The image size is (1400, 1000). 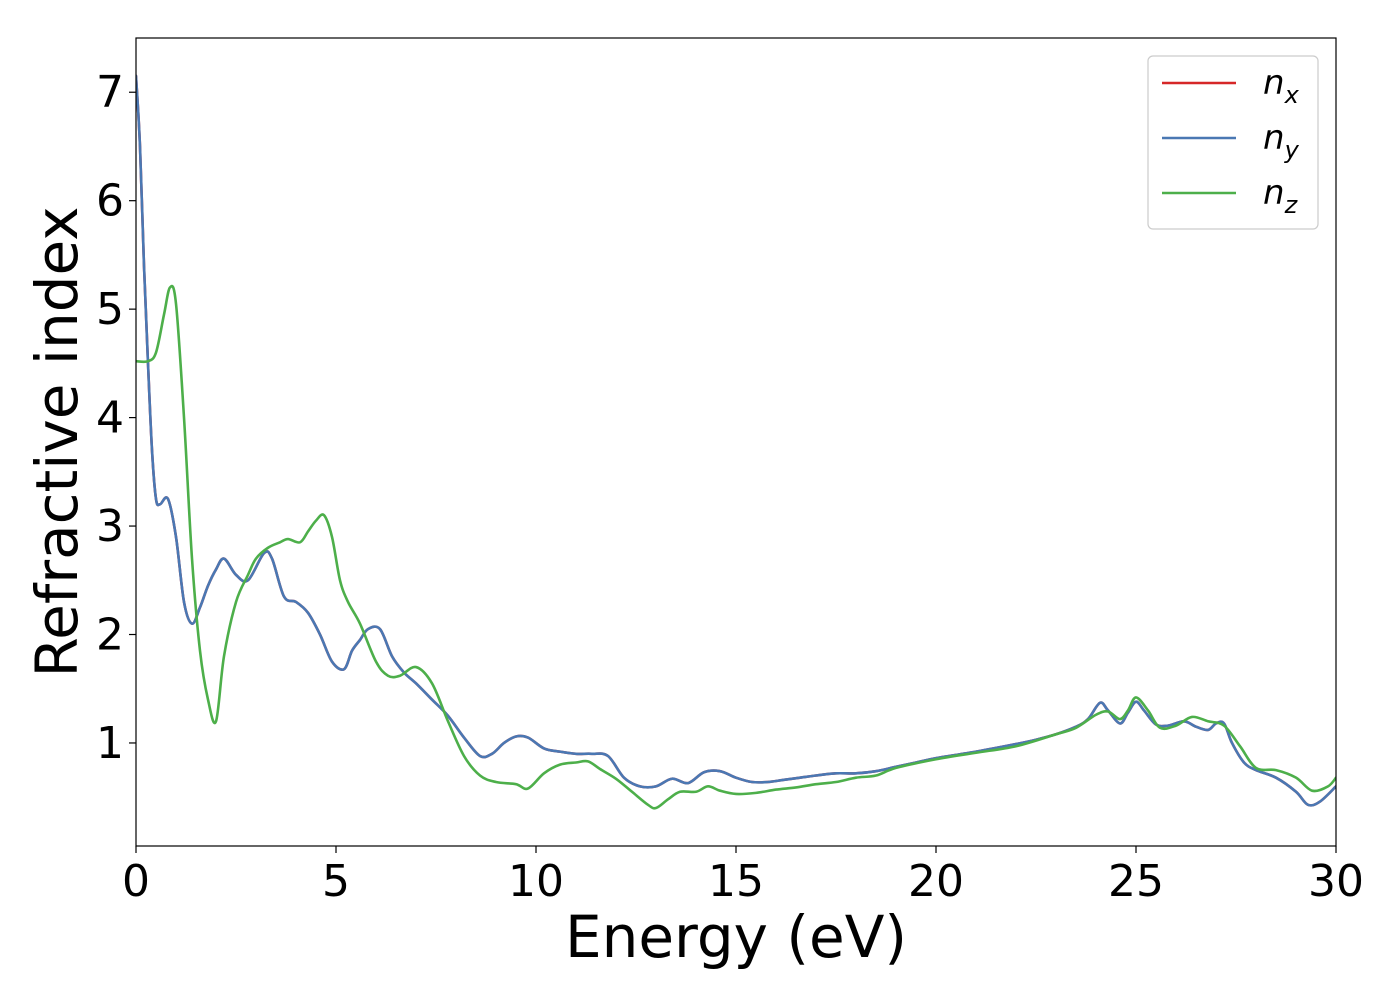 What do you see at coordinates (536, 881) in the screenshot?
I see `x-tick-label: 10` at bounding box center [536, 881].